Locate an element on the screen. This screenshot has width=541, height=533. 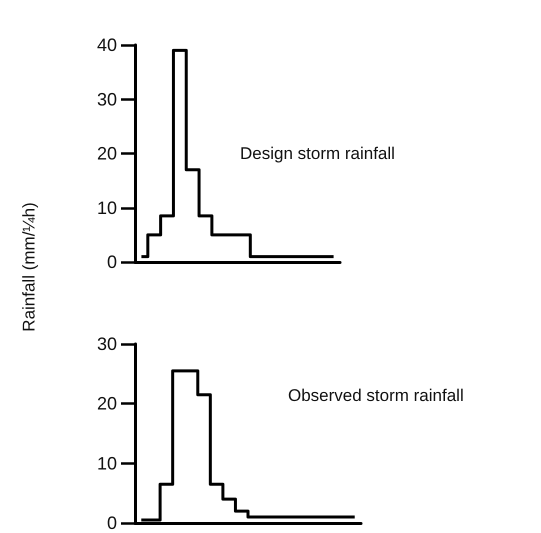
y-tick-label: 40 is located at coordinates (106, 45).